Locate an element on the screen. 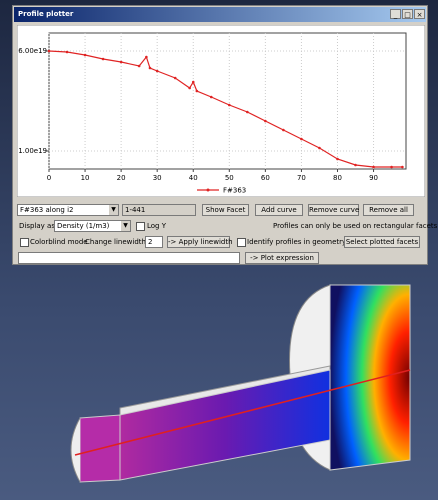 This screenshot has width=438, height=500. x-tick-label: 80 is located at coordinates (337, 178).